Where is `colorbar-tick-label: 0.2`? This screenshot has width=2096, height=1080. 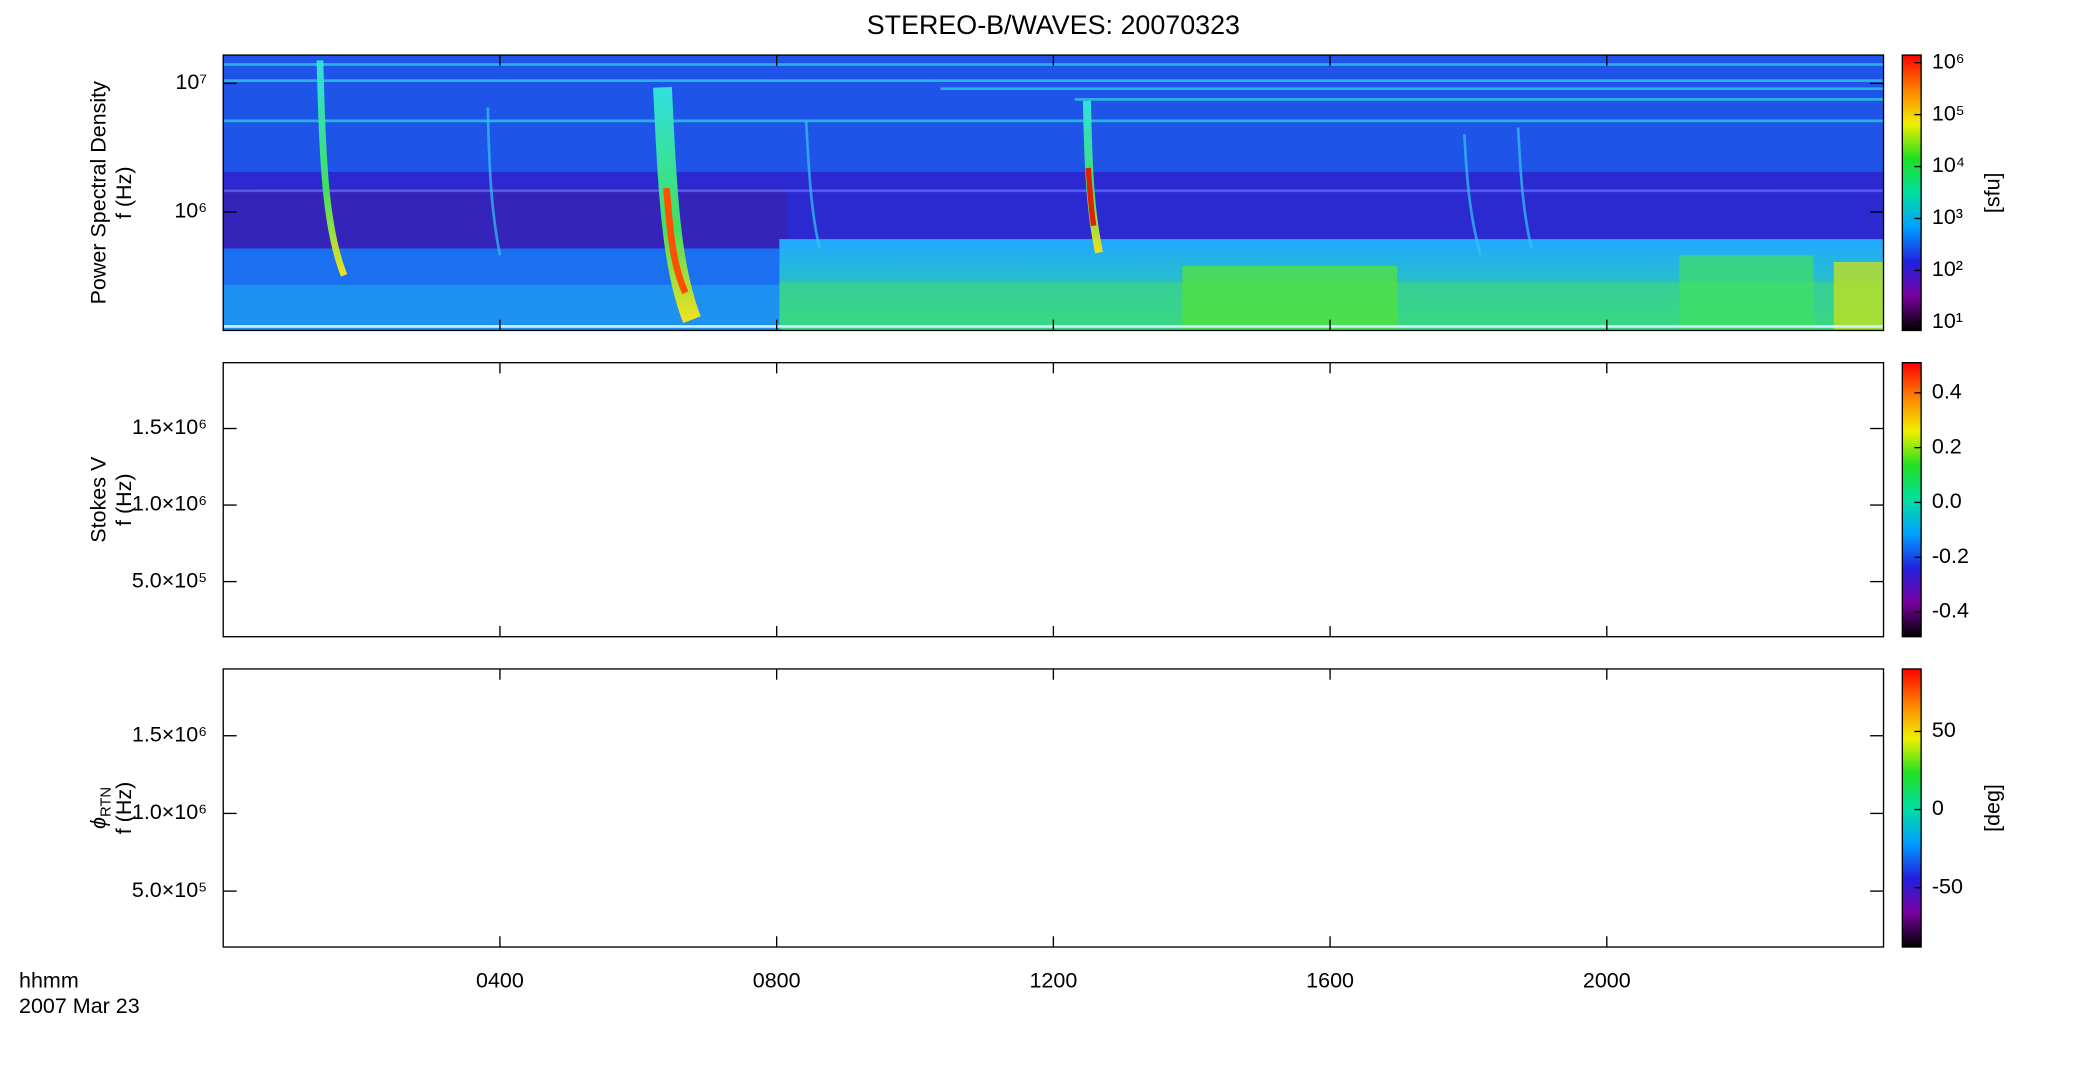
colorbar-tick-label: 0.2 is located at coordinates (1947, 446).